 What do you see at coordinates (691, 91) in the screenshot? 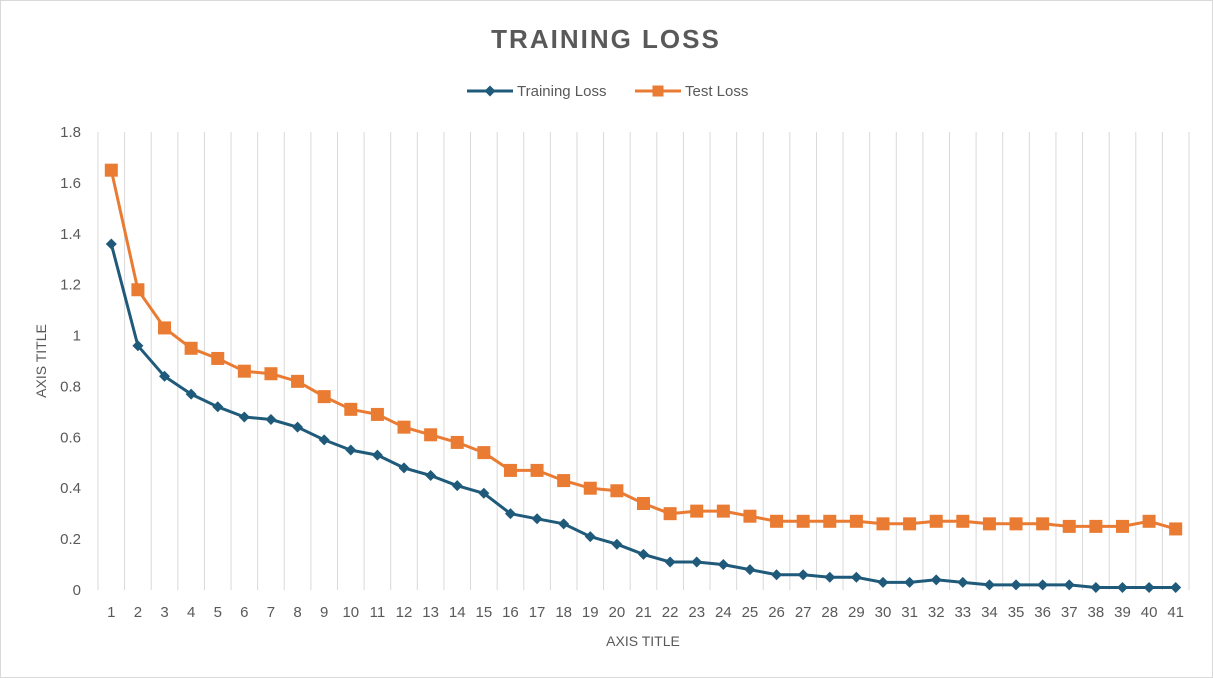
I see `legend-item-test-loss: Test Loss` at bounding box center [691, 91].